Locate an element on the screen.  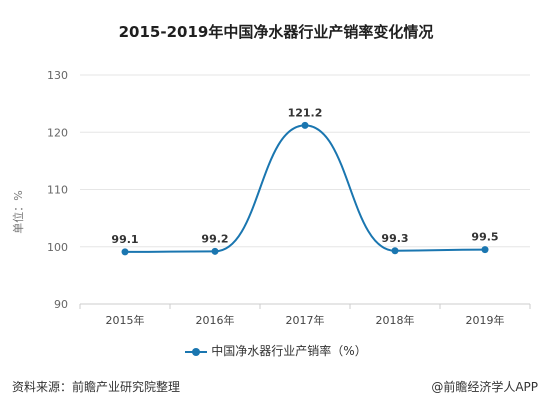
data-label: 121.2 is located at coordinates (305, 112).